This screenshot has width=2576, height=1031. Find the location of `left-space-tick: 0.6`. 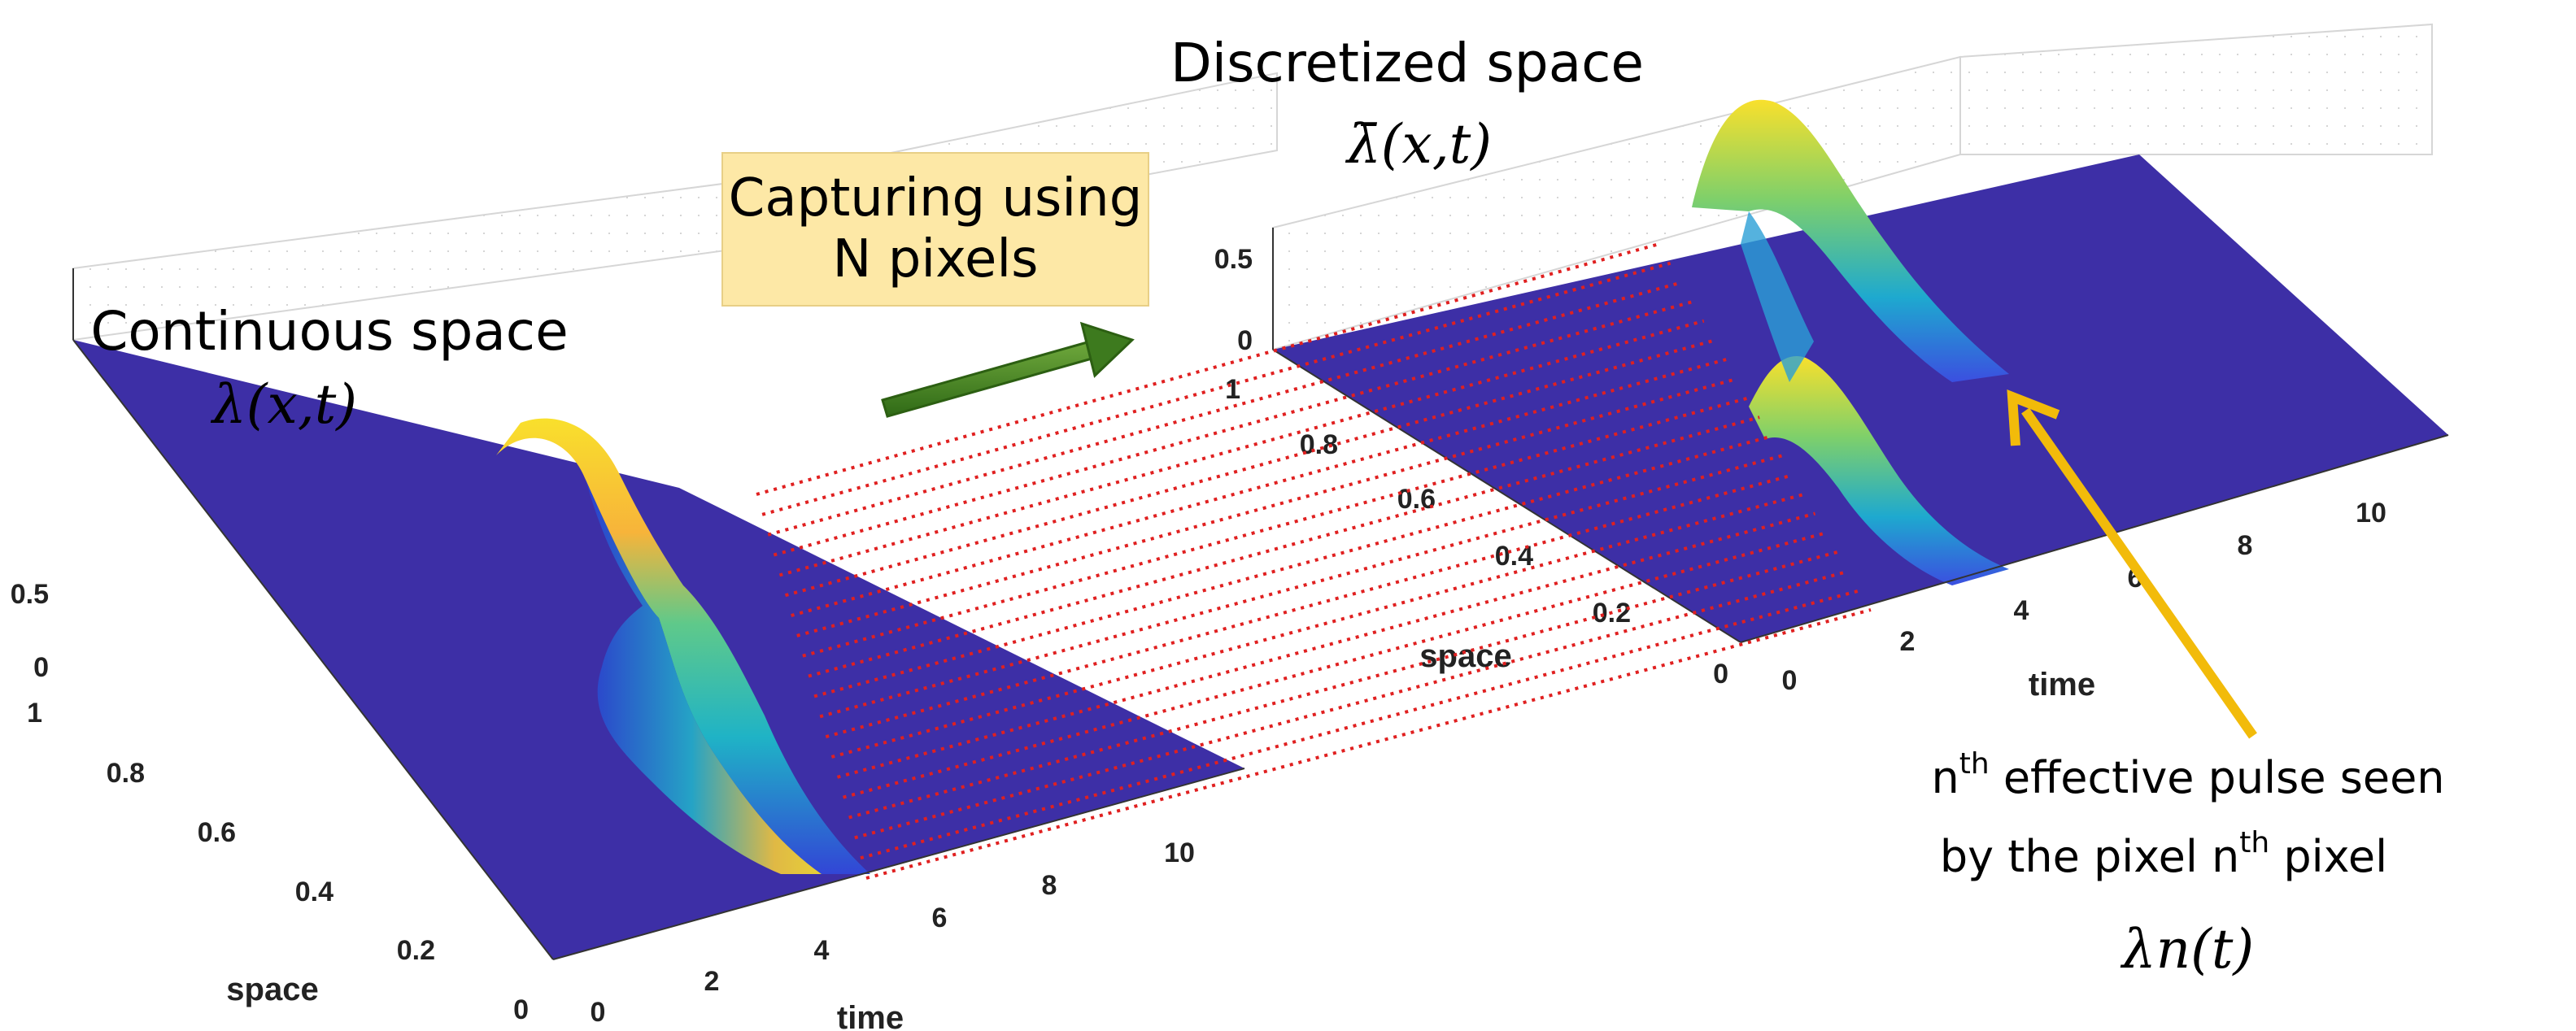

left-space-tick: 0.6 is located at coordinates (217, 832).